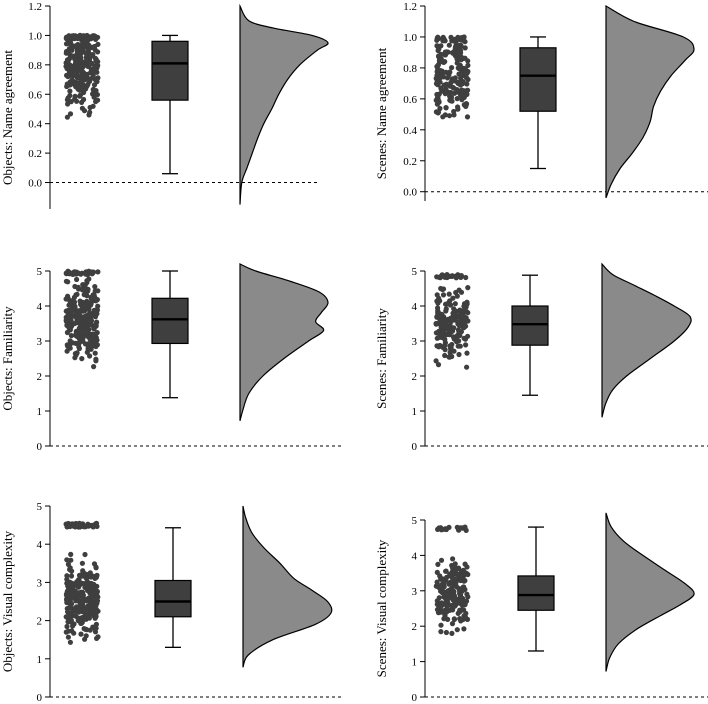 The height and width of the screenshot is (704, 708). I want to click on iqr-box, so click(170, 321).